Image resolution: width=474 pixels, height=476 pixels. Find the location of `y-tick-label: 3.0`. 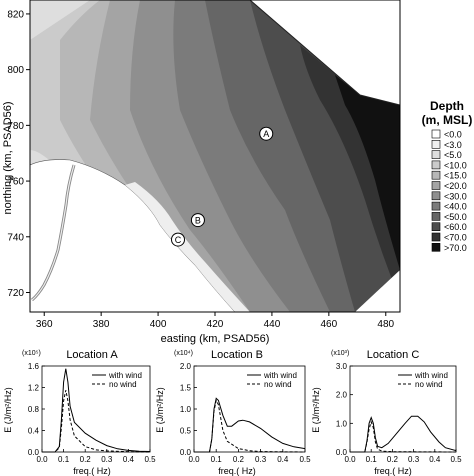

y-tick-label: 3.0 is located at coordinates (342, 366).